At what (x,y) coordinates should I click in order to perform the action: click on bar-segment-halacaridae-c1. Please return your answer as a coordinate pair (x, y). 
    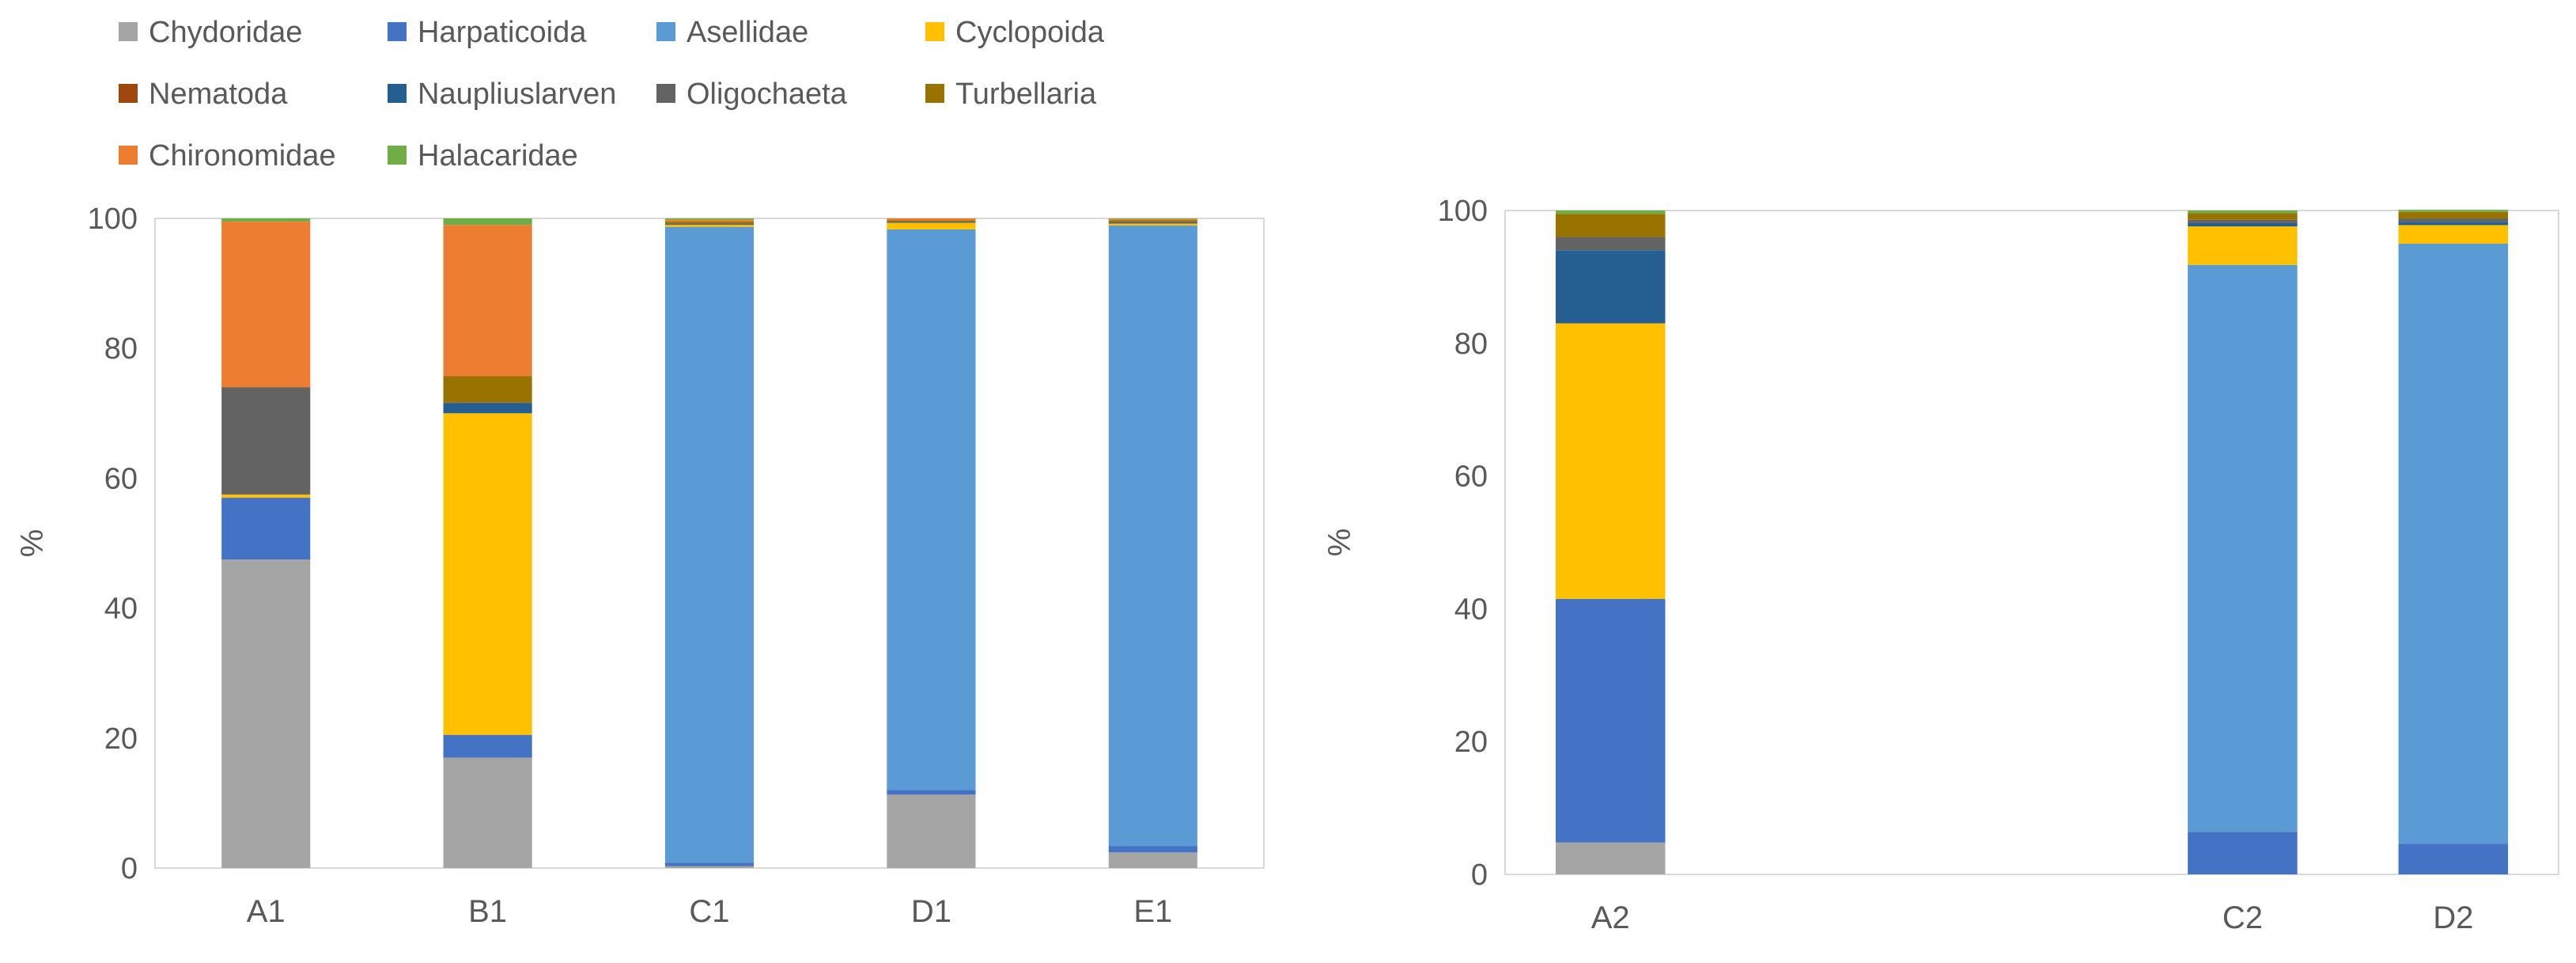
    Looking at the image, I should click on (710, 219).